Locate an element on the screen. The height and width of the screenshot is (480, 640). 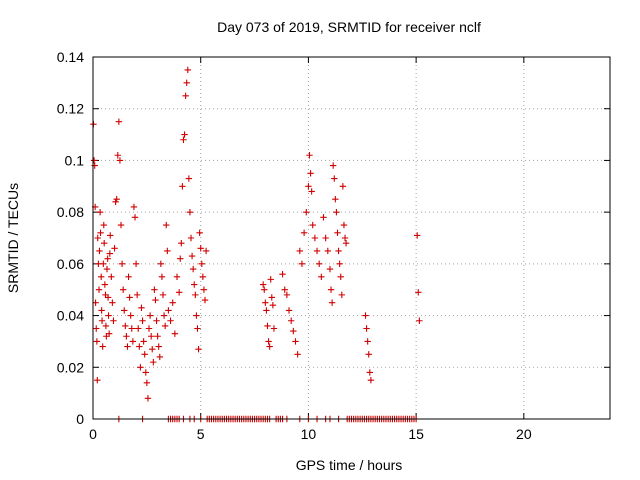
y-tick-label: 0.08 is located at coordinates (70, 212).